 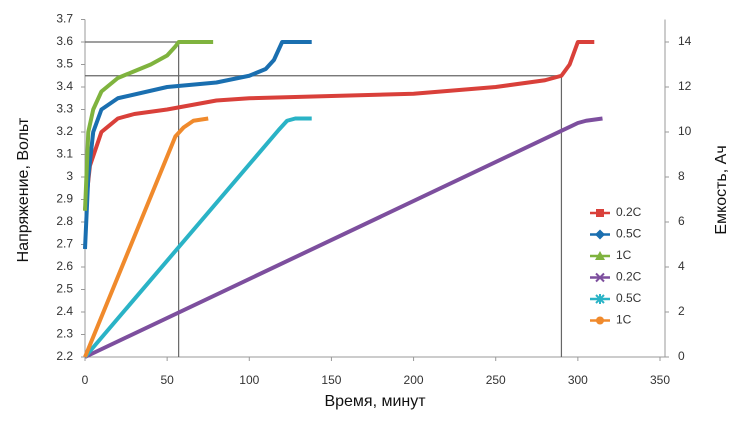 I want to click on y-tick-label: 3.4, so click(x=64, y=86).